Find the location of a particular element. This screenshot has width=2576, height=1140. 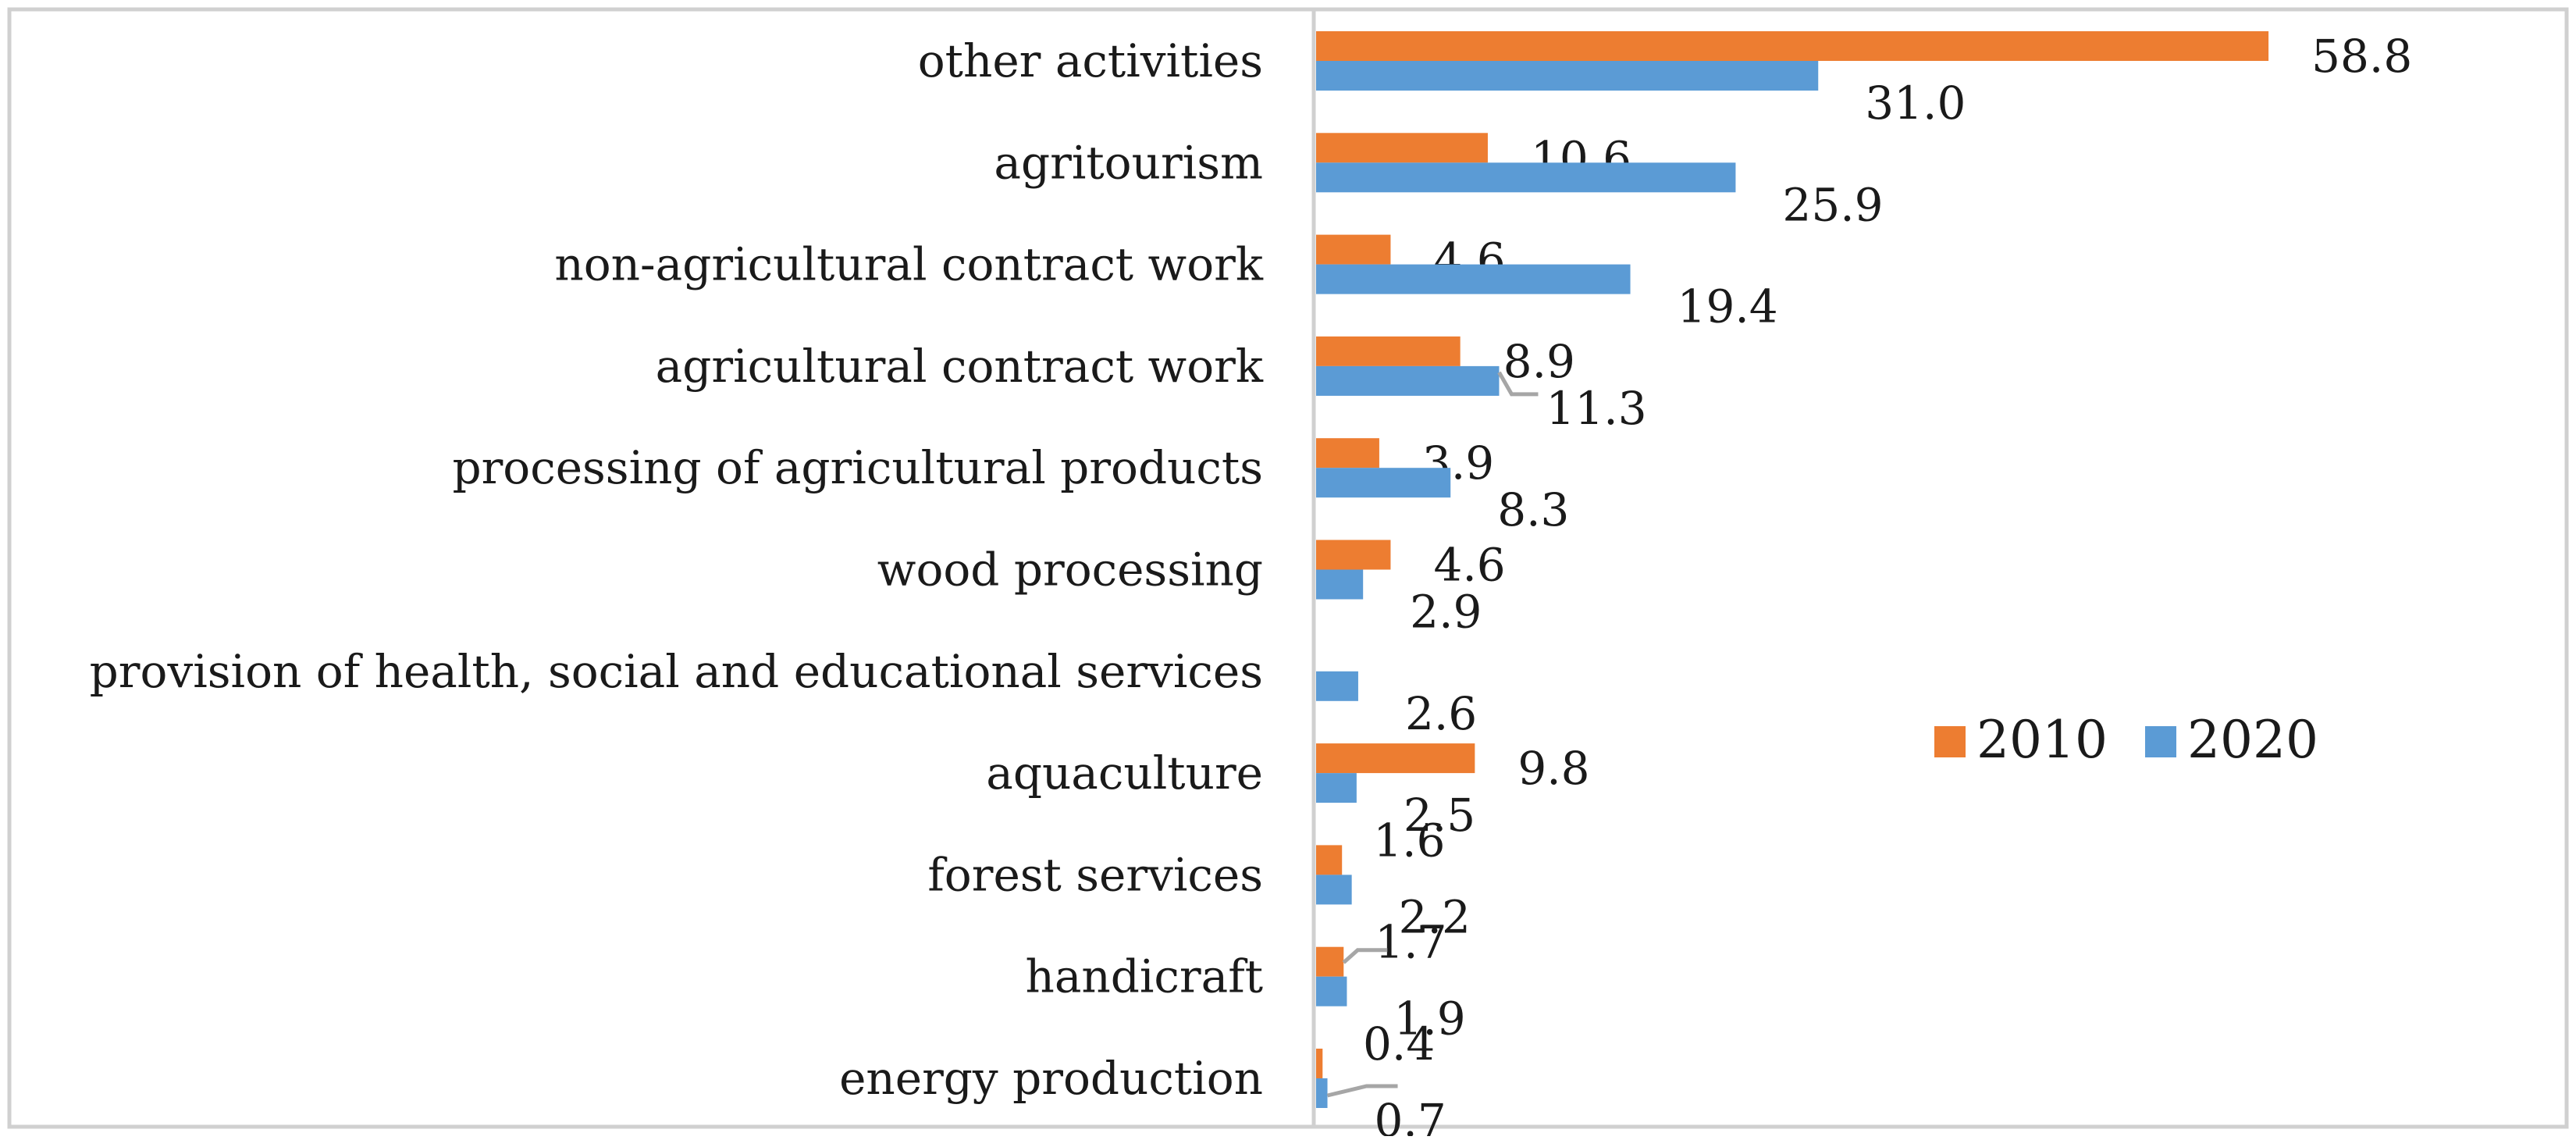

category-group: forest services 1.6 2.2 is located at coordinates (1199, 878).